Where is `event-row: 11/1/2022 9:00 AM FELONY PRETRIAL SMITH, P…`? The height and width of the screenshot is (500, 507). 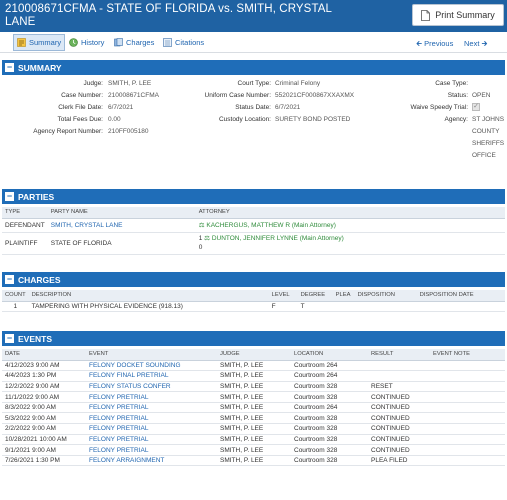
event-row: 11/1/2022 9:00 AM FELONY PRETRIAL SMITH, P… is located at coordinates (253, 397).